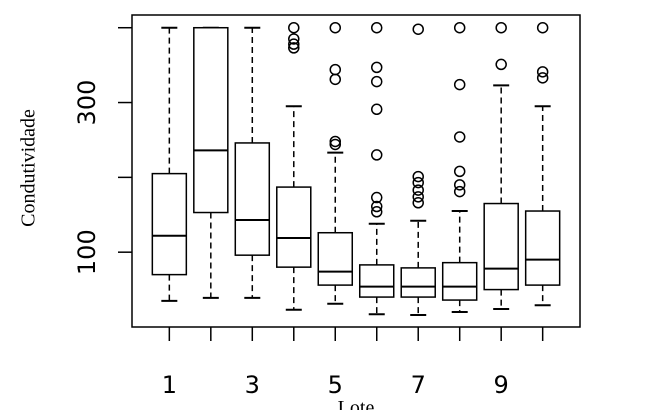 The height and width of the screenshot is (410, 652). Describe the element at coordinates (87, 103) in the screenshot. I see `y-tick-label: 300` at that location.